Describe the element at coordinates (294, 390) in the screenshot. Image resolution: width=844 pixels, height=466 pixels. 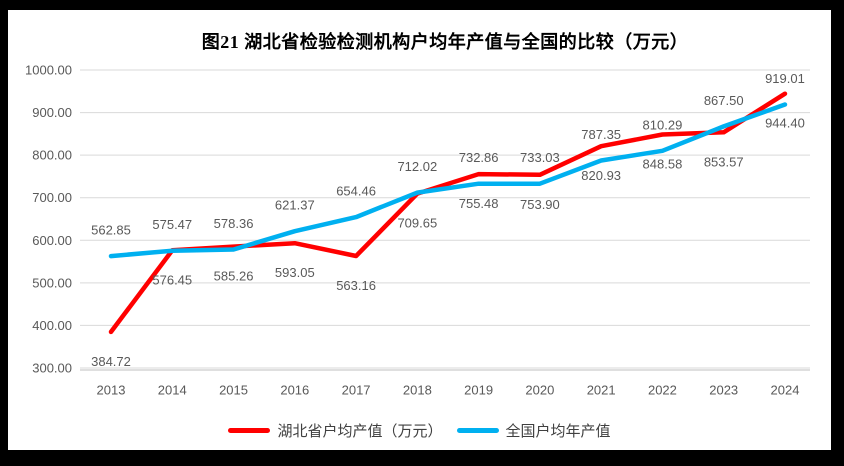
I see `x-axis-tick-label: 2016` at that location.